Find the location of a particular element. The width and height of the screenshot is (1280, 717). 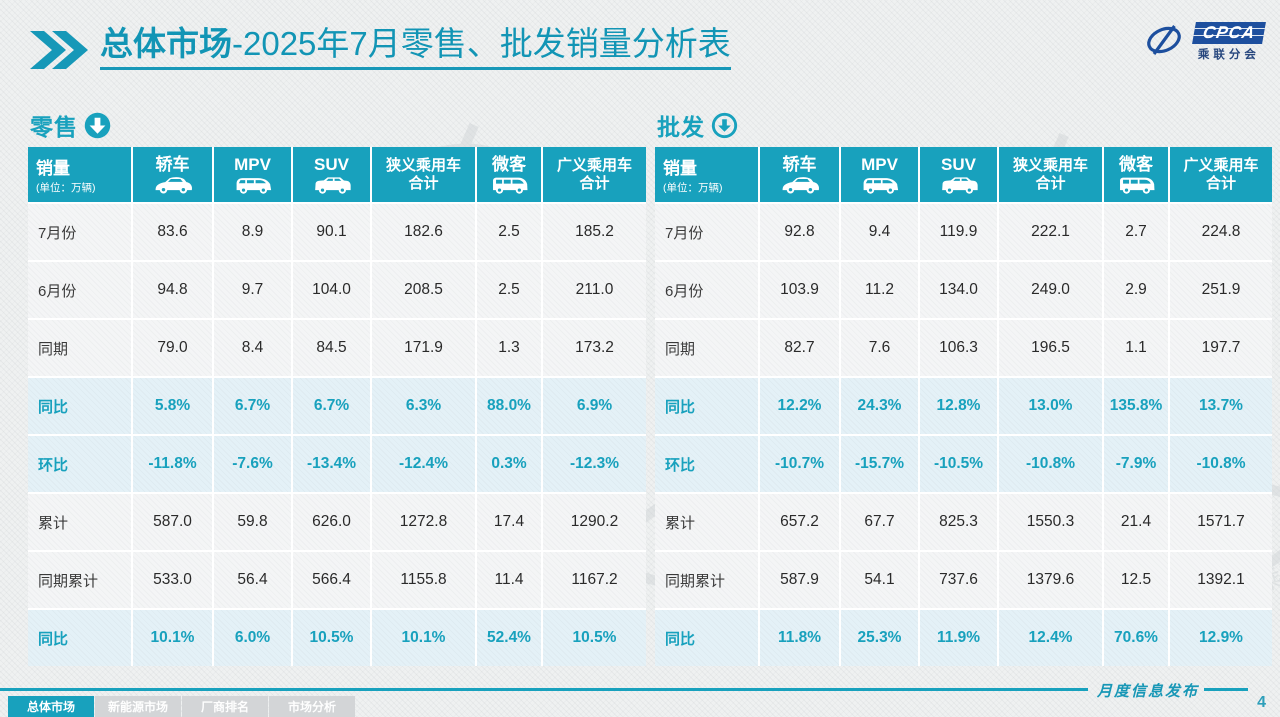

value-cell: -10.8% is located at coordinates (1221, 464).